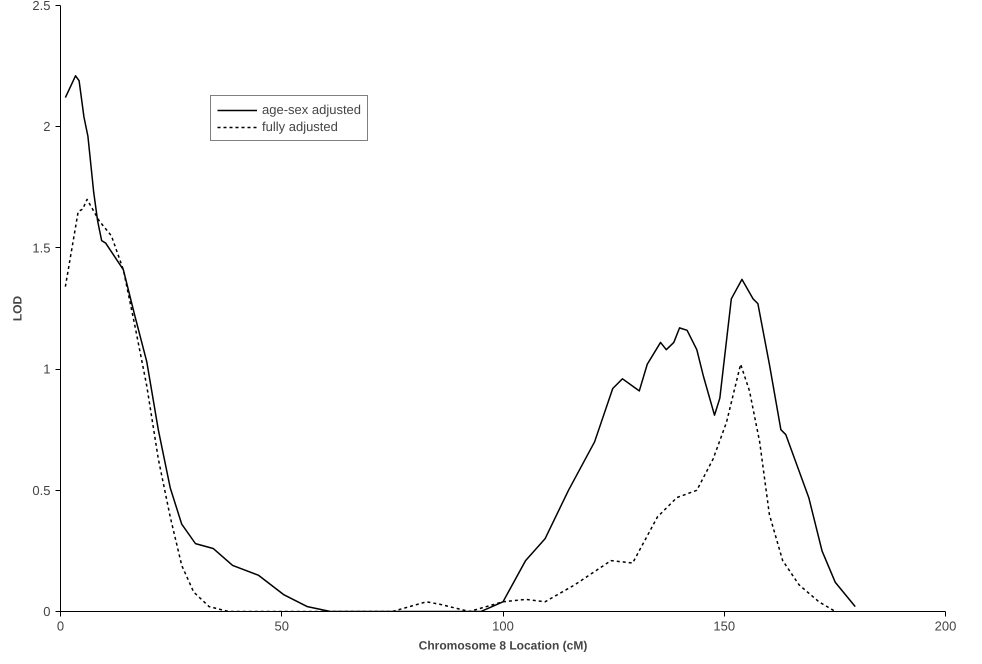 The width and height of the screenshot is (982, 664). Describe the element at coordinates (41, 248) in the screenshot. I see `y-tick-label: 1.5` at that location.